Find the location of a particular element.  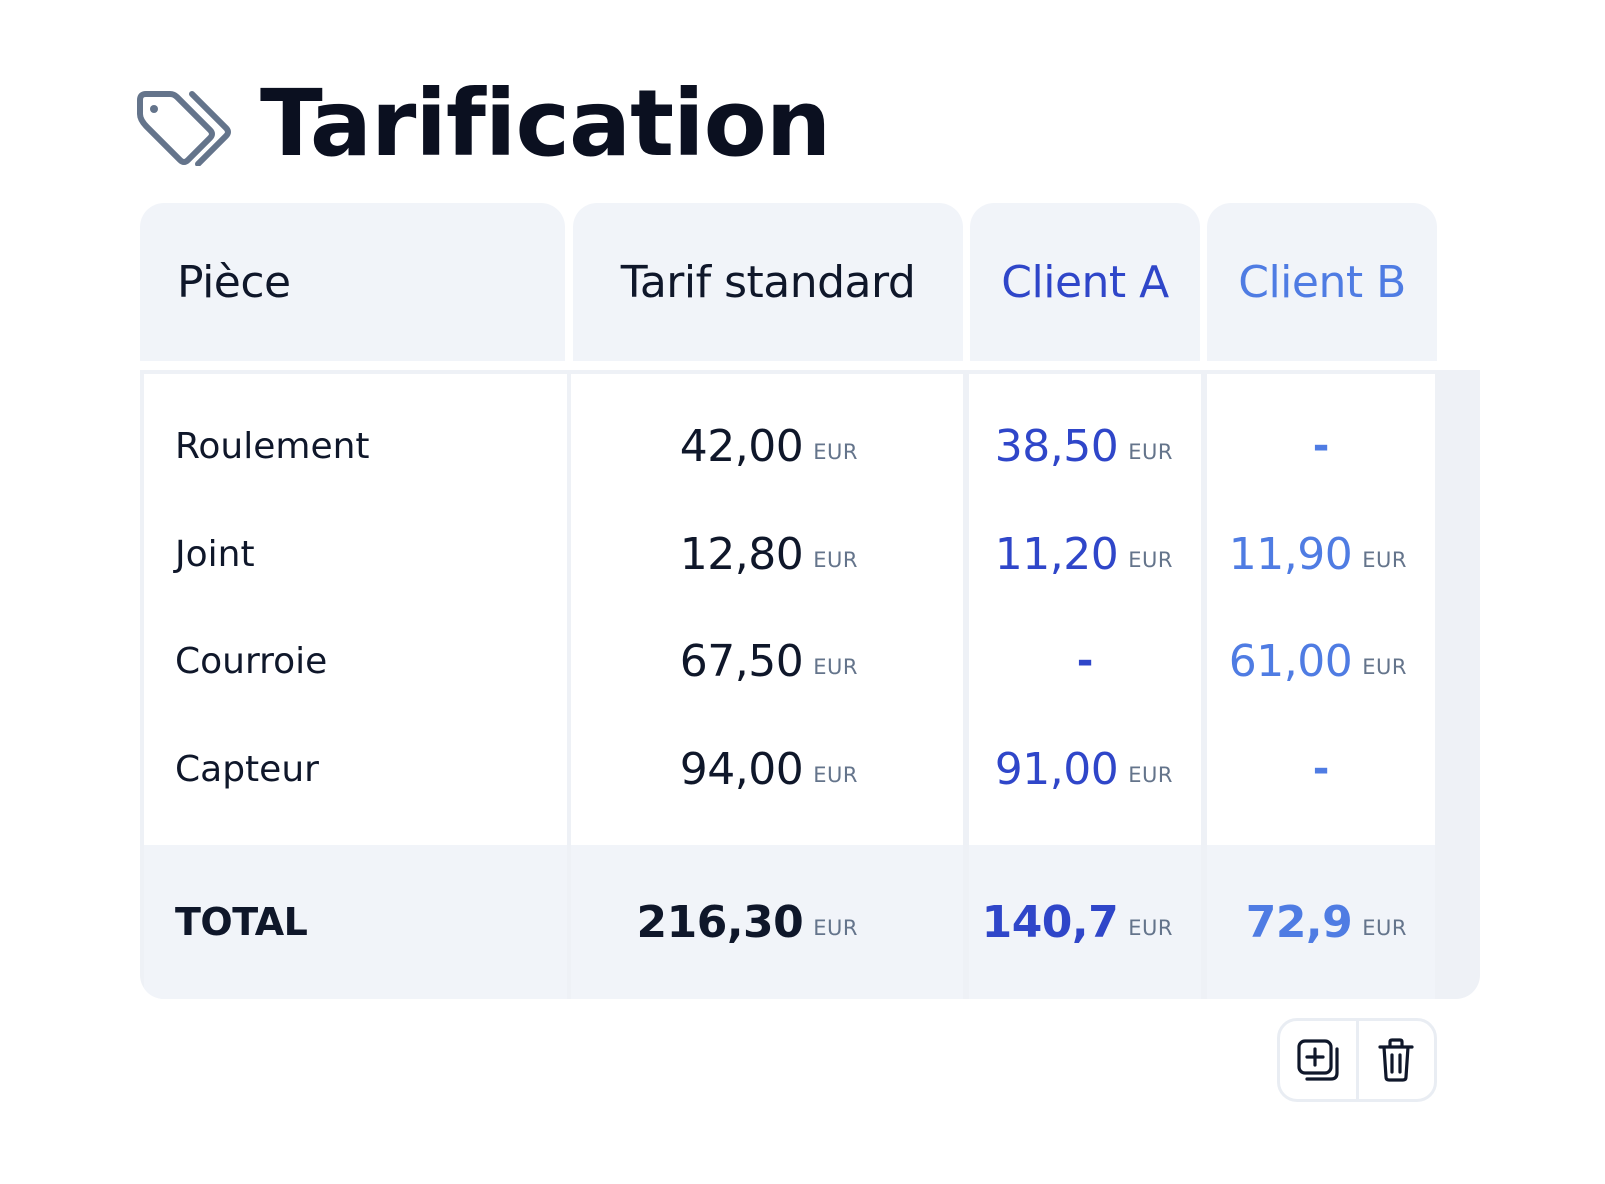

piece-name: Roulement is located at coordinates (272, 446).